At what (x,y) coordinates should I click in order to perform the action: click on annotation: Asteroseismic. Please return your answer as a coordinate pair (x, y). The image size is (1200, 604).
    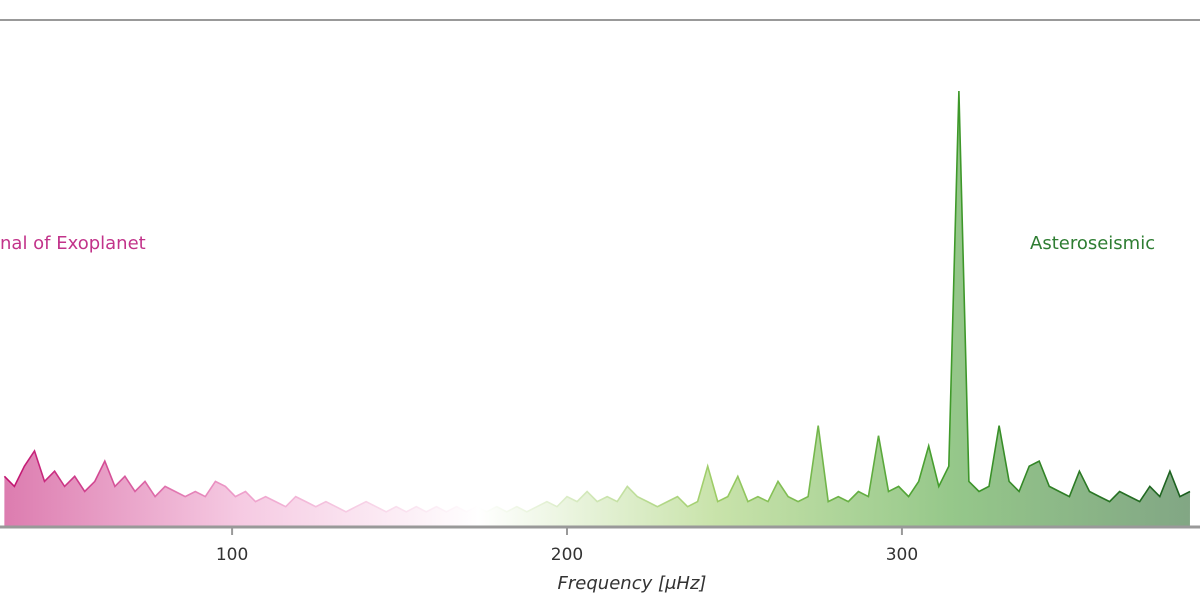
    Looking at the image, I should click on (1092, 243).